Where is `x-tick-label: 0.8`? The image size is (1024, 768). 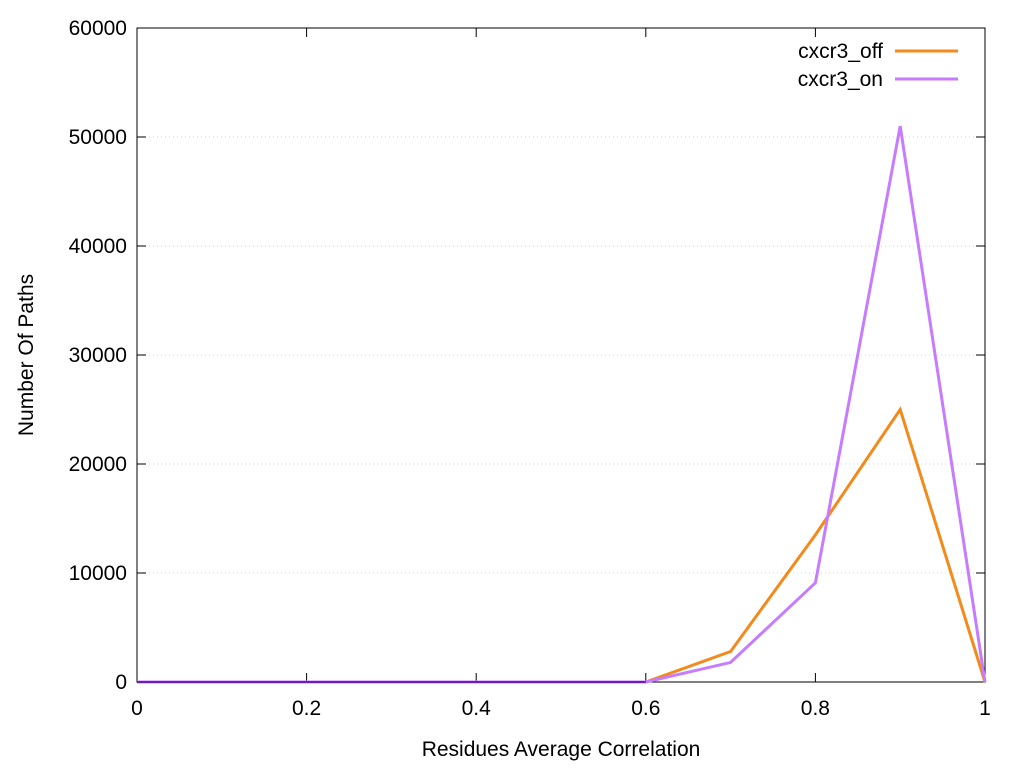 x-tick-label: 0.8 is located at coordinates (815, 708).